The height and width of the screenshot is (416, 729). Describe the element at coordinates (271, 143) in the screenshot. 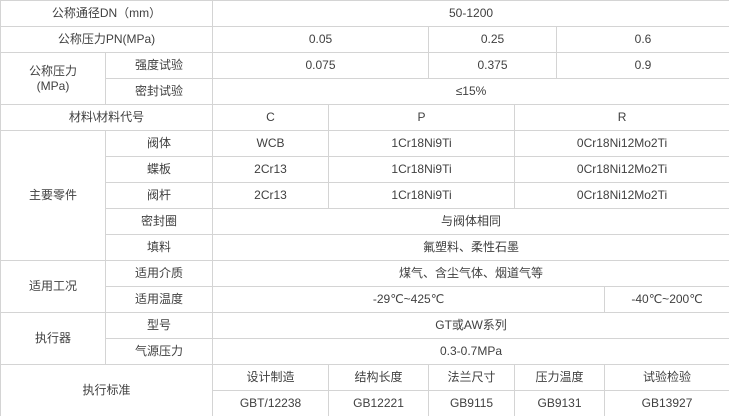

I see `valve-body-material-c: WCB` at that location.